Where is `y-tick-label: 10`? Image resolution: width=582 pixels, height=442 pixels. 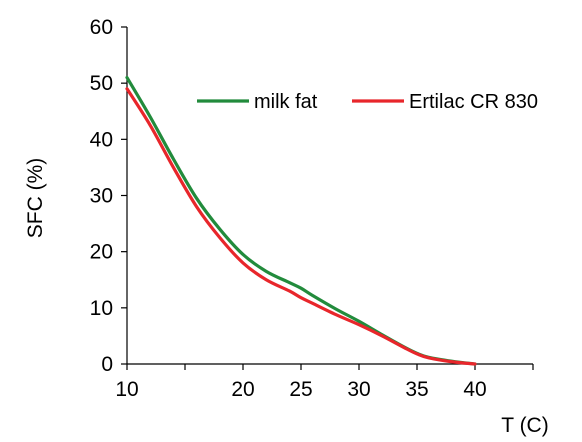 y-tick-label: 10 is located at coordinates (101, 308).